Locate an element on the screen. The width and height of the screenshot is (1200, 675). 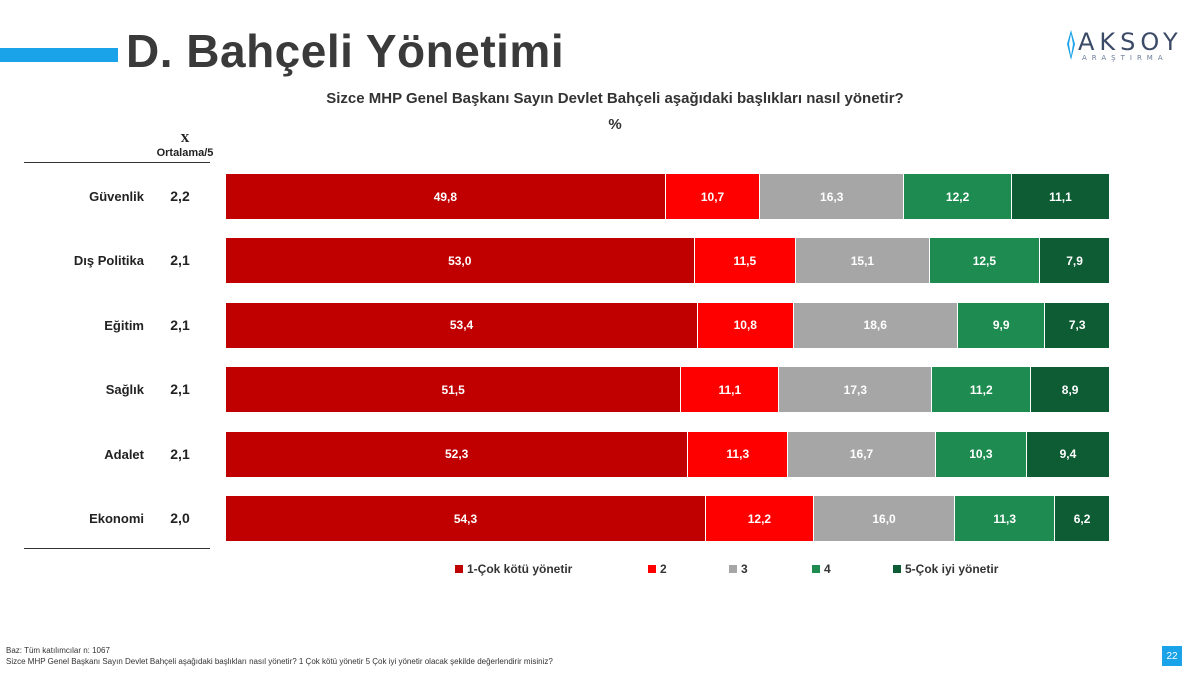
bar-segment: 11,2 is located at coordinates (982, 390).